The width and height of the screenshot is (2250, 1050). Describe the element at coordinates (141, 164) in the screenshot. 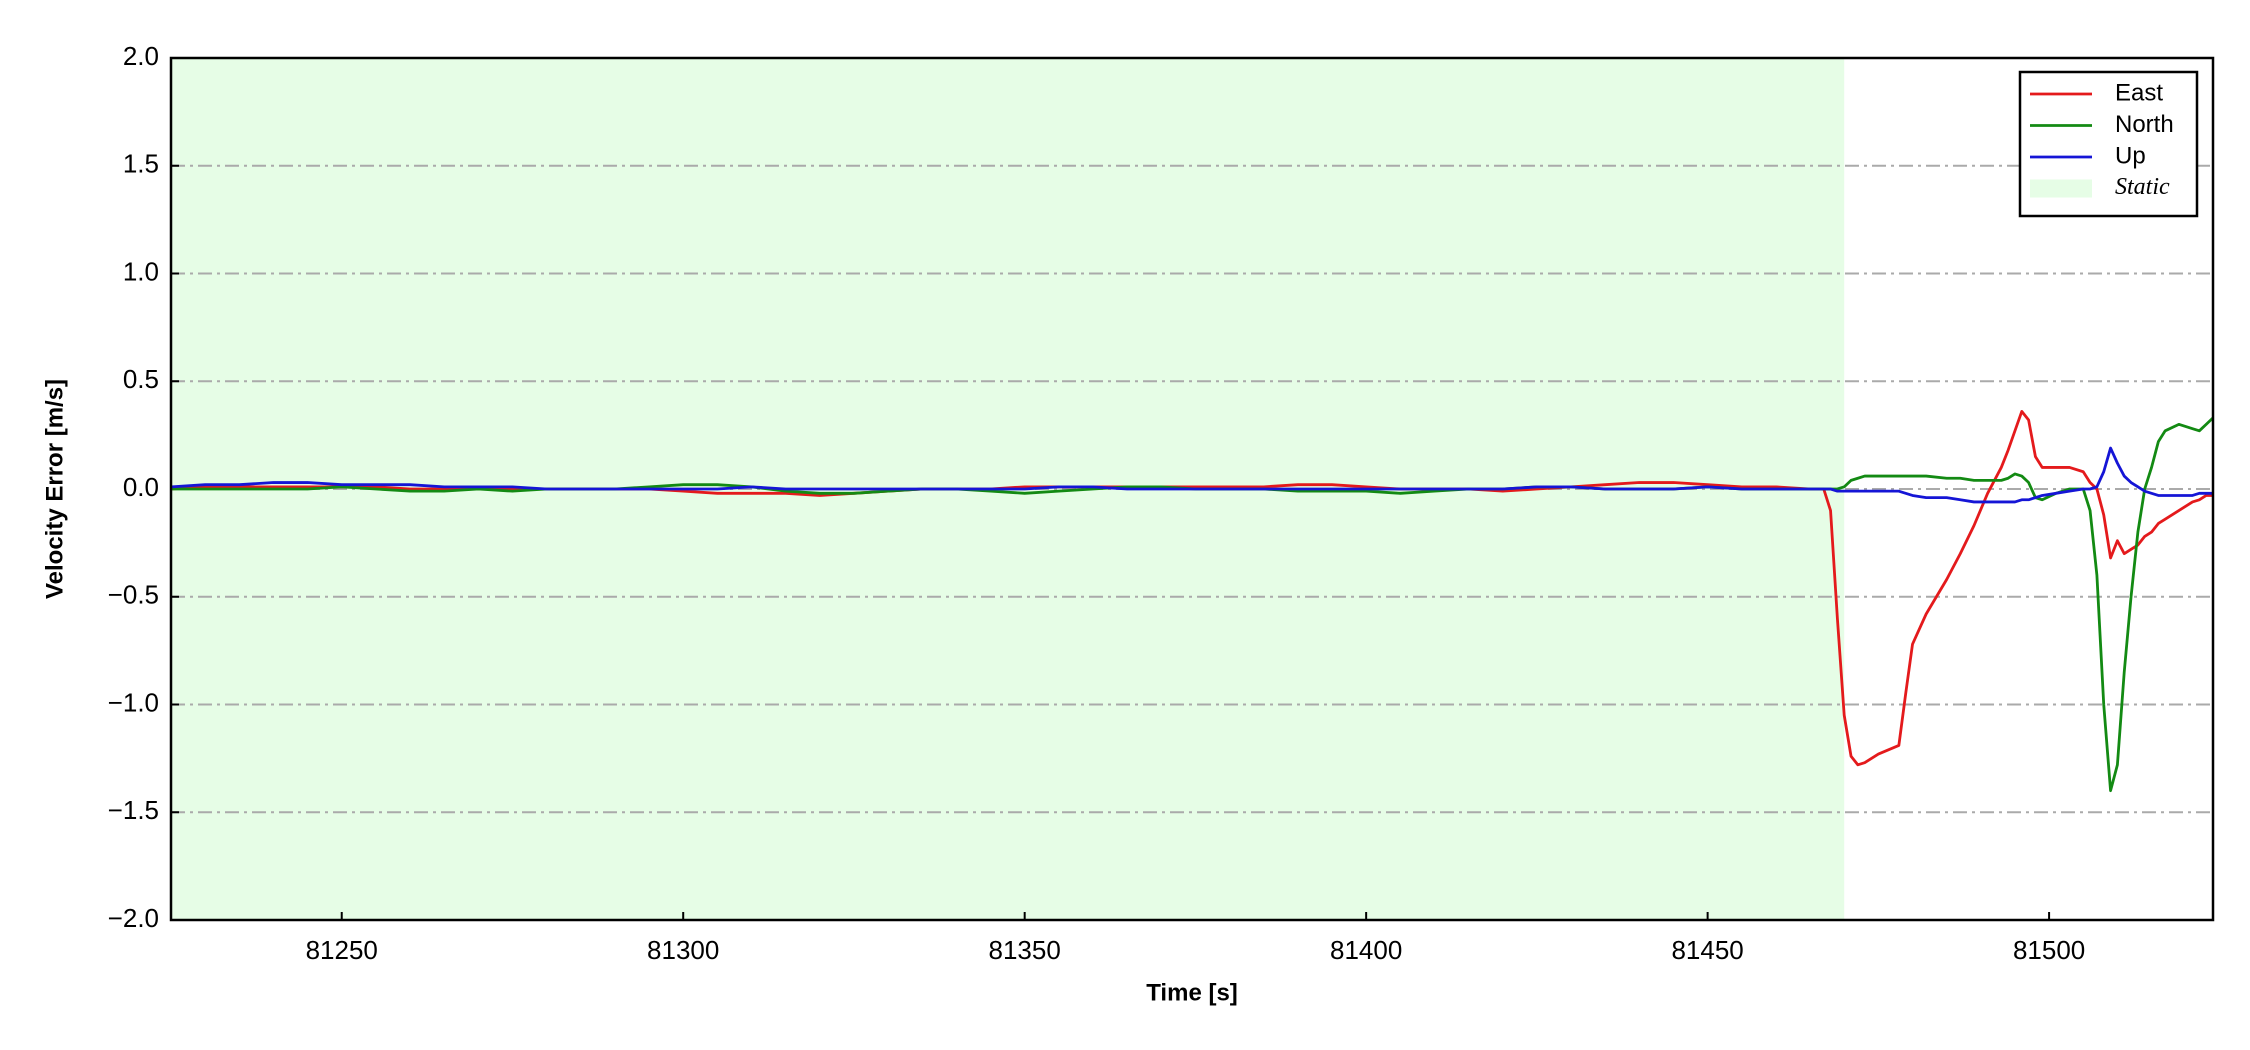

I see `y-tick-label: 1.5` at that location.